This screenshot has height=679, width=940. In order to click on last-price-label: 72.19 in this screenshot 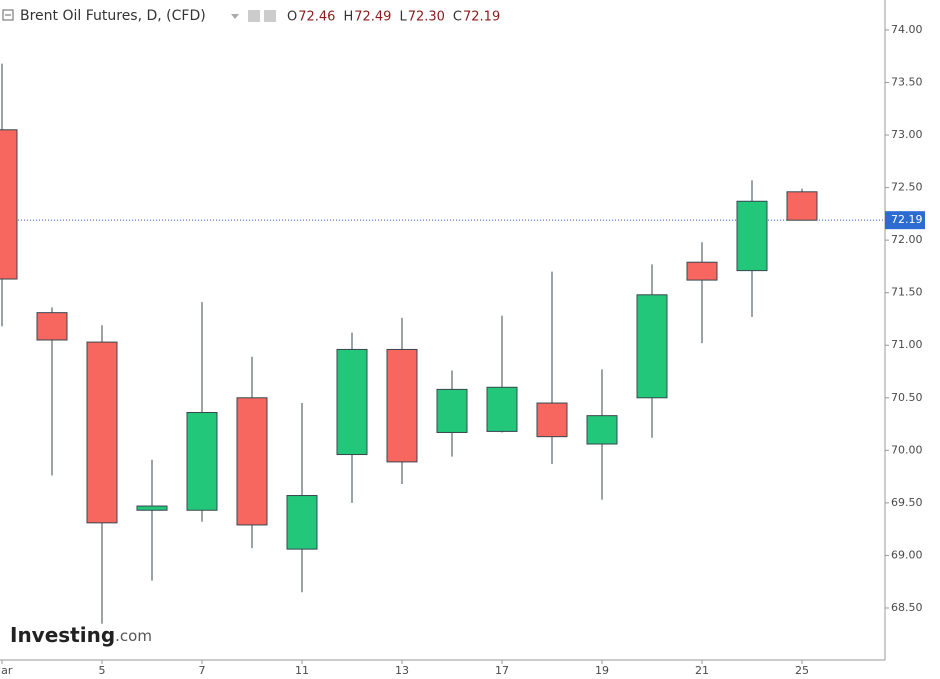, I will do `click(907, 219)`.